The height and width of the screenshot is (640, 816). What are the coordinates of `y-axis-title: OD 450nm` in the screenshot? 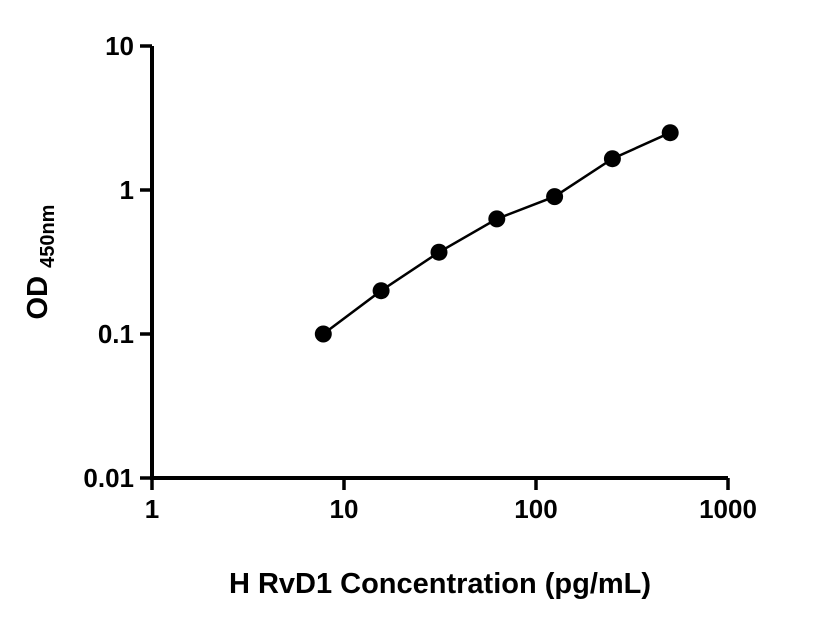 It's located at (40, 262).